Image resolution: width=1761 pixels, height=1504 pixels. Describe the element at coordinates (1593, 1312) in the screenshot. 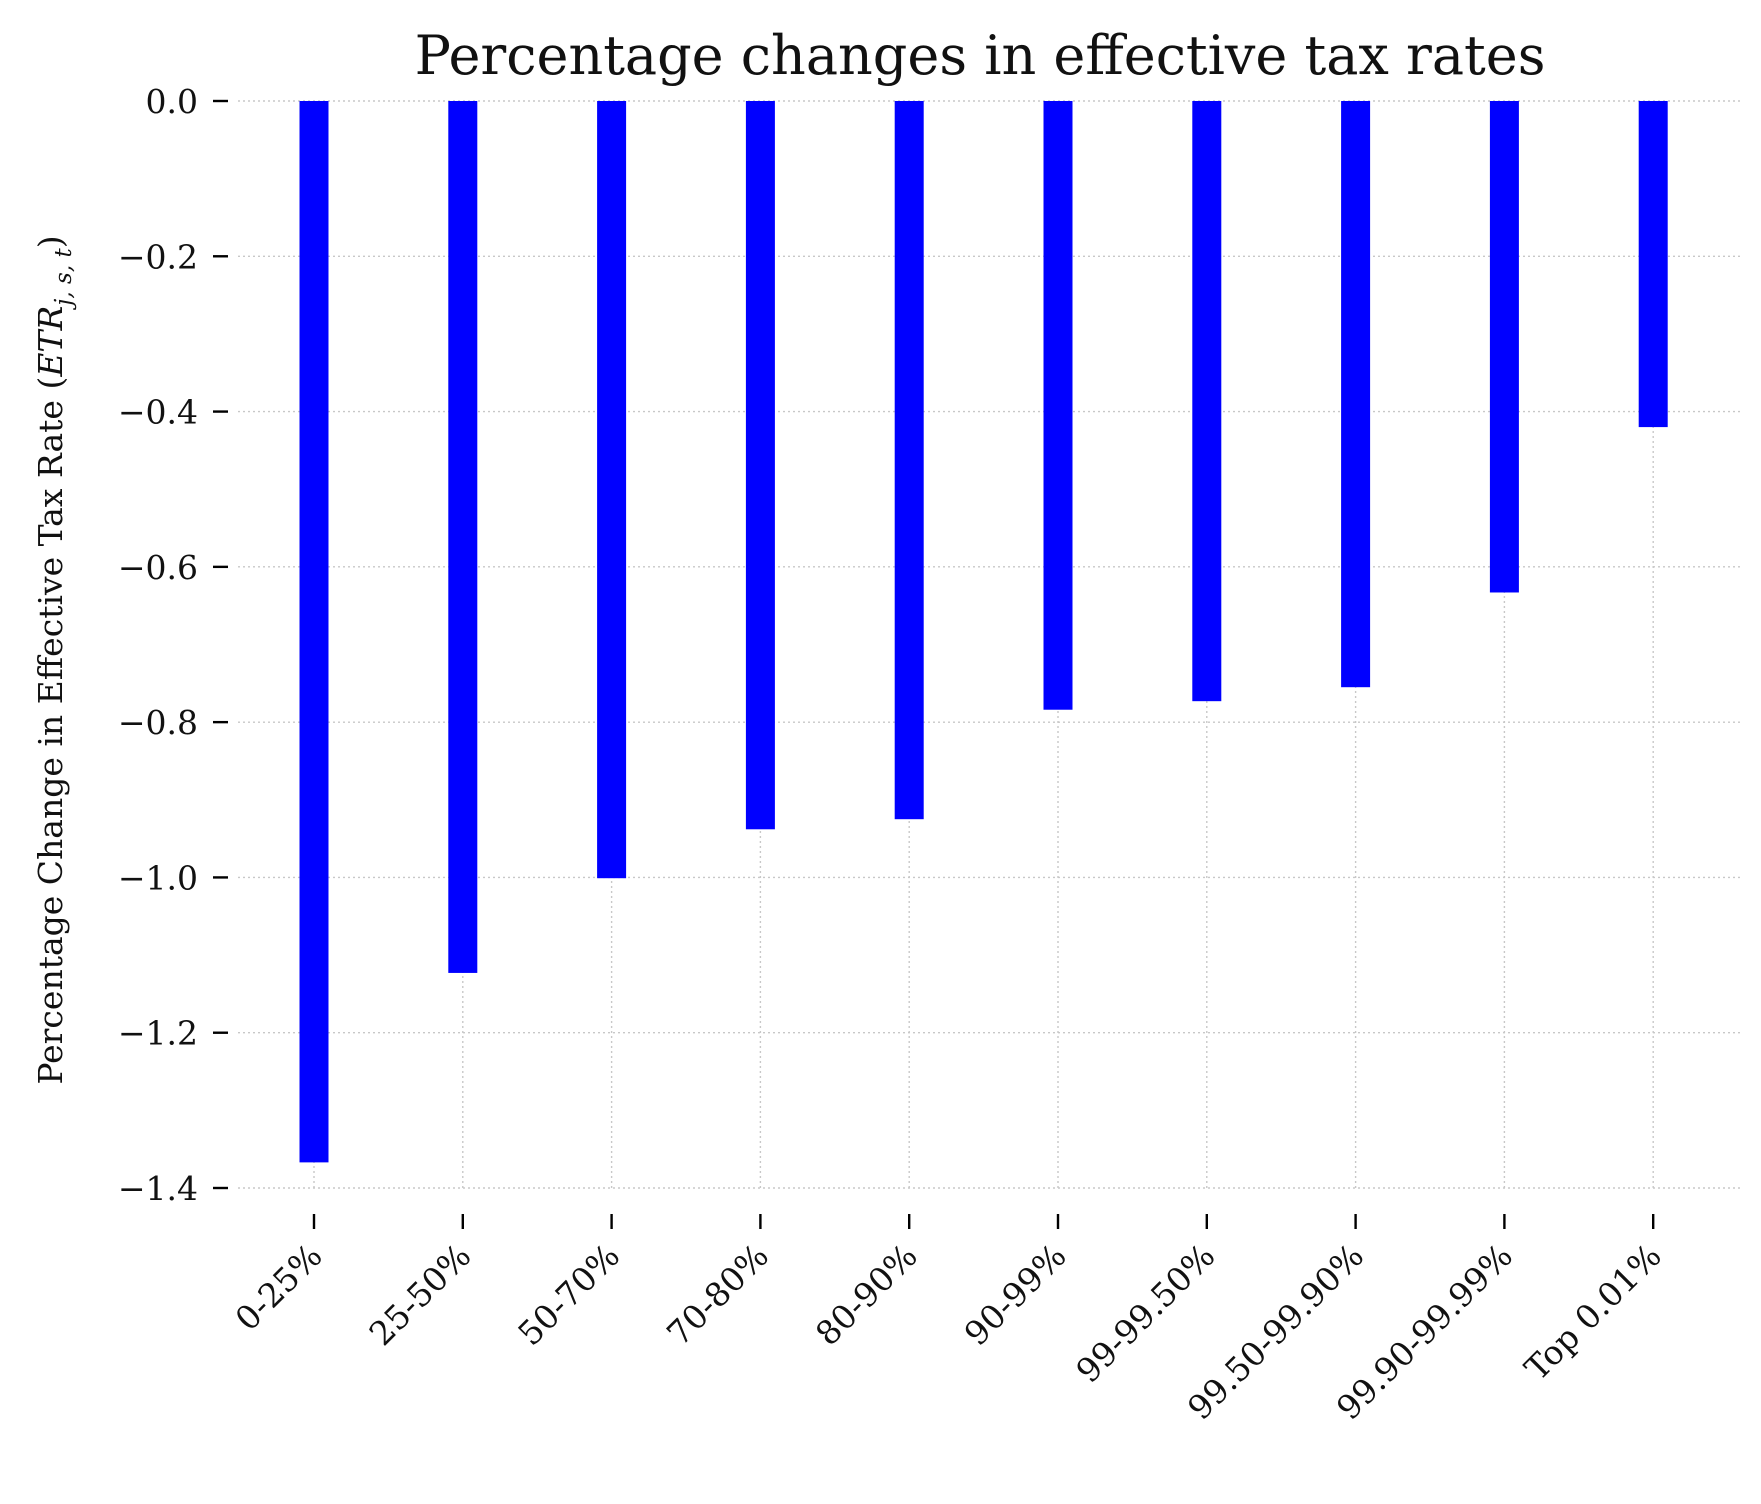

I see `x-tick-label: Top 0.01%` at that location.